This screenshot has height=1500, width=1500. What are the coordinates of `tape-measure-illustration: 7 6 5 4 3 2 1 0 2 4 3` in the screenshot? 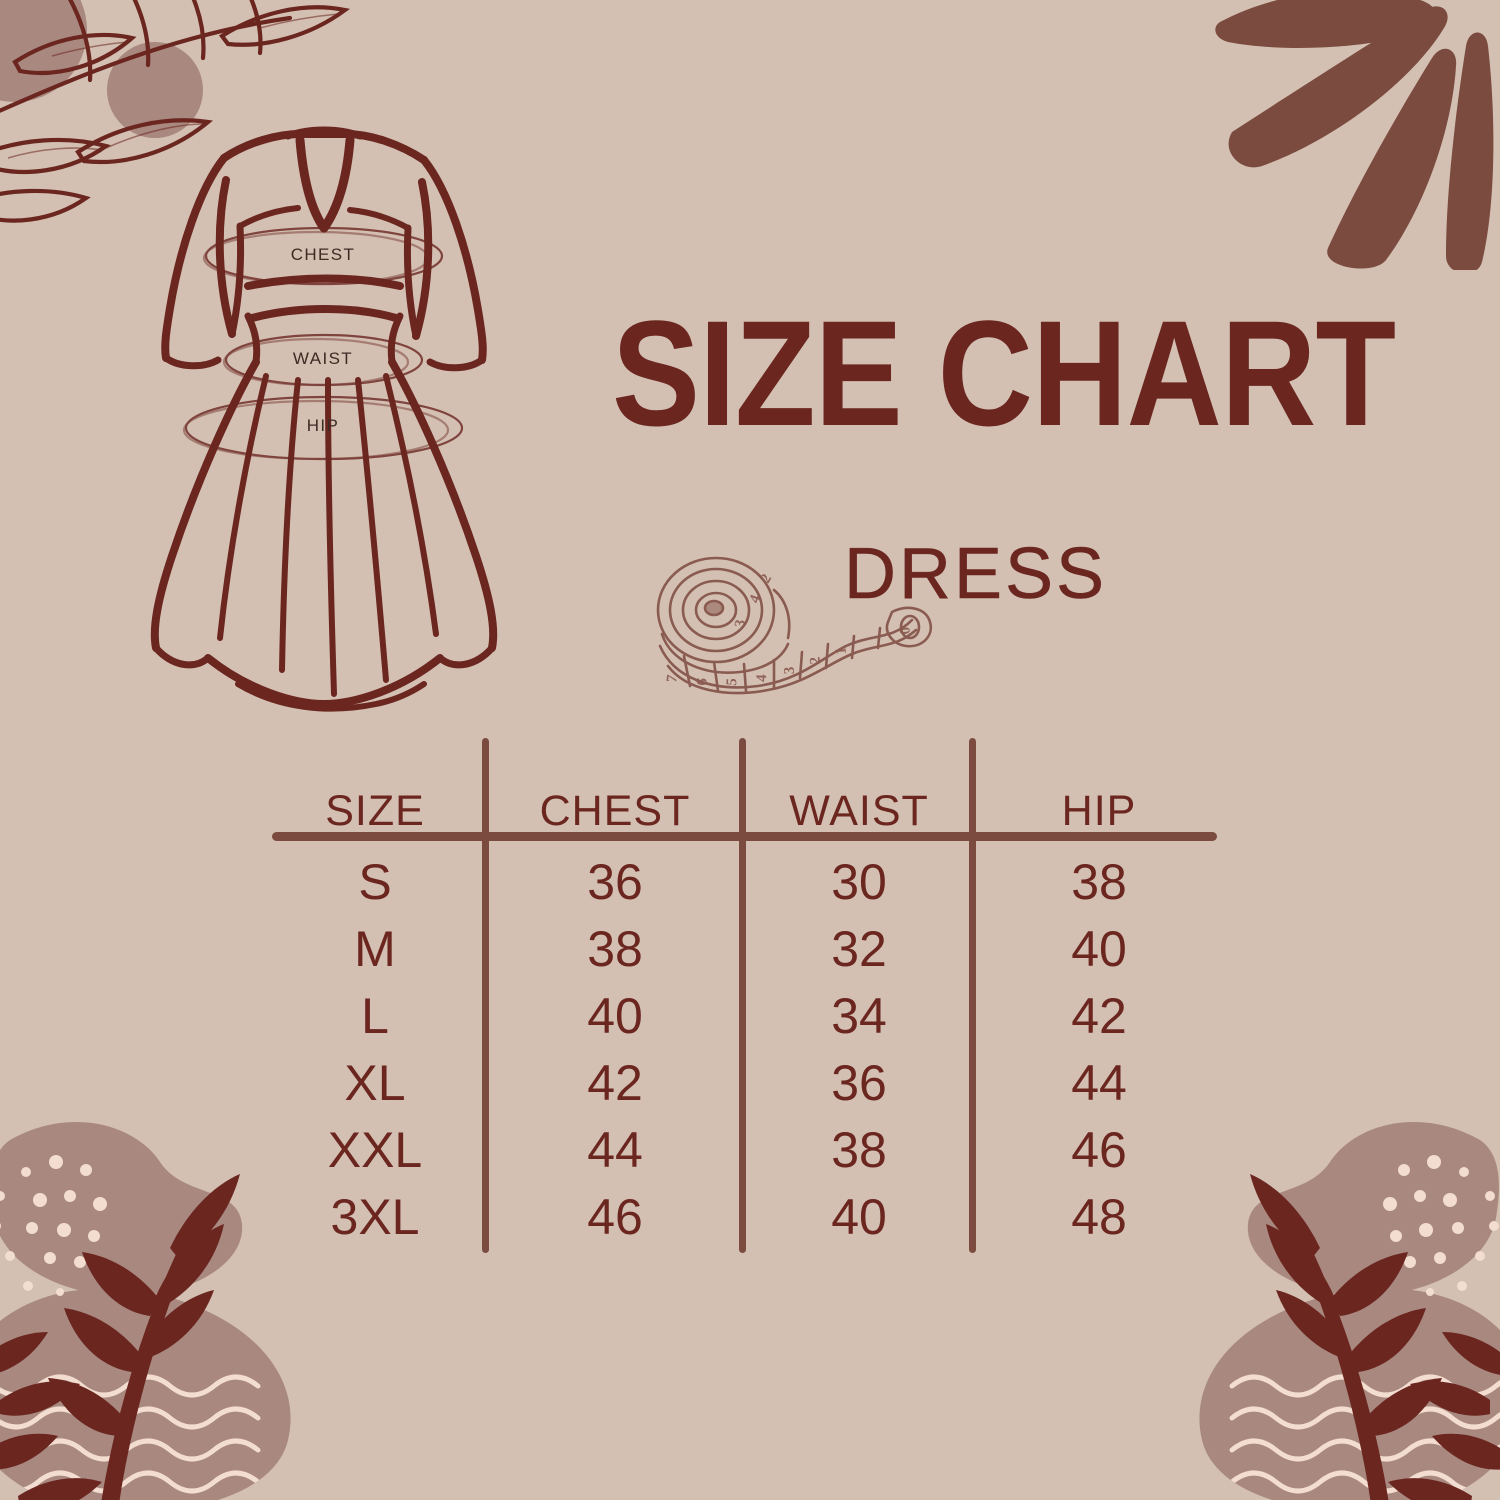 It's located at (790, 618).